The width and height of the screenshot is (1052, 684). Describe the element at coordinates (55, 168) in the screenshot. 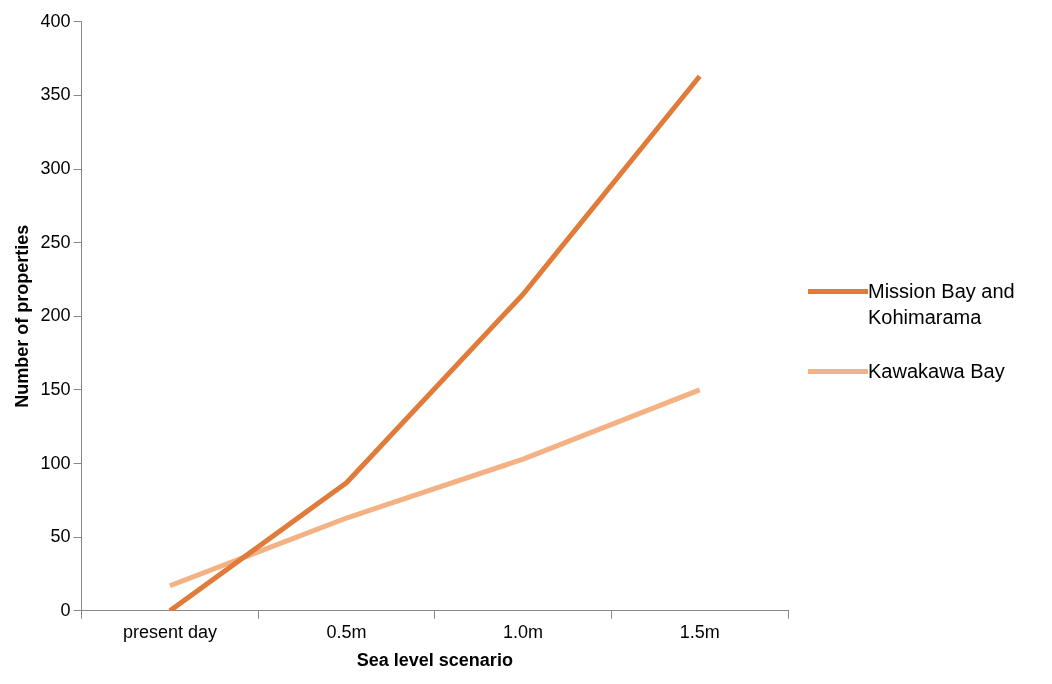

I see `y-tick-label: 300` at that location.